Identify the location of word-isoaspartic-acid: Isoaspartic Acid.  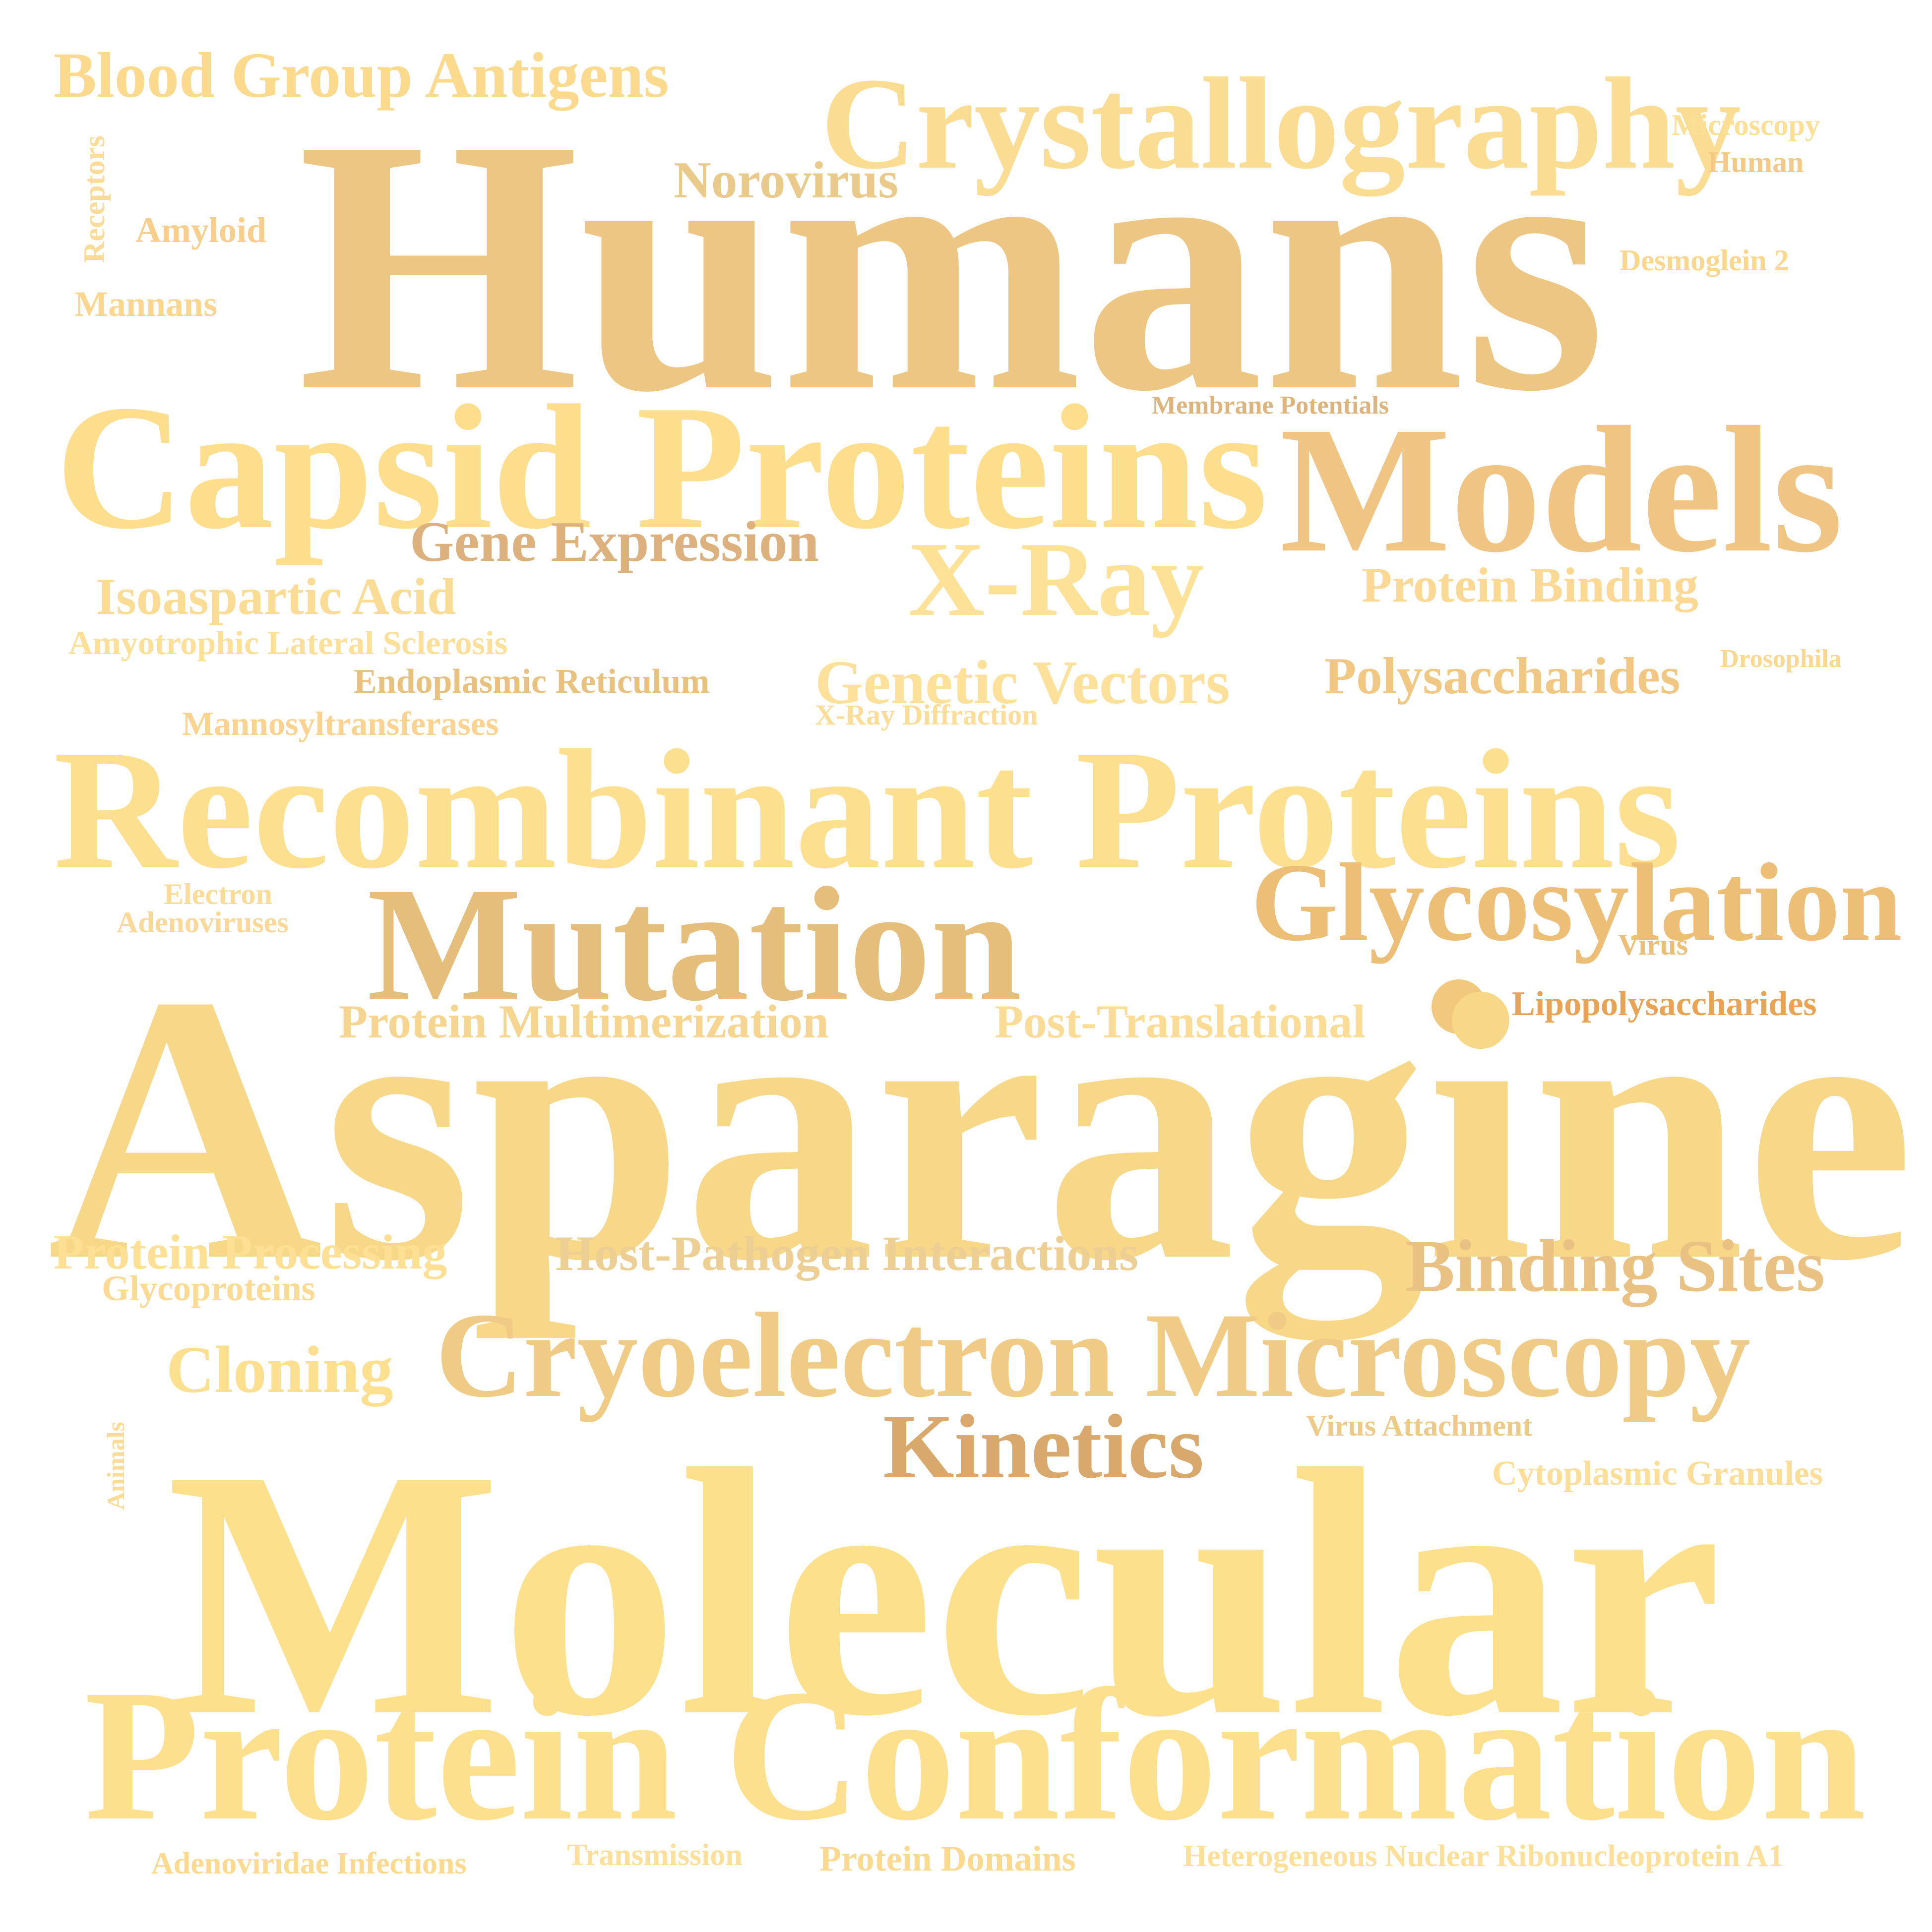
(276, 596).